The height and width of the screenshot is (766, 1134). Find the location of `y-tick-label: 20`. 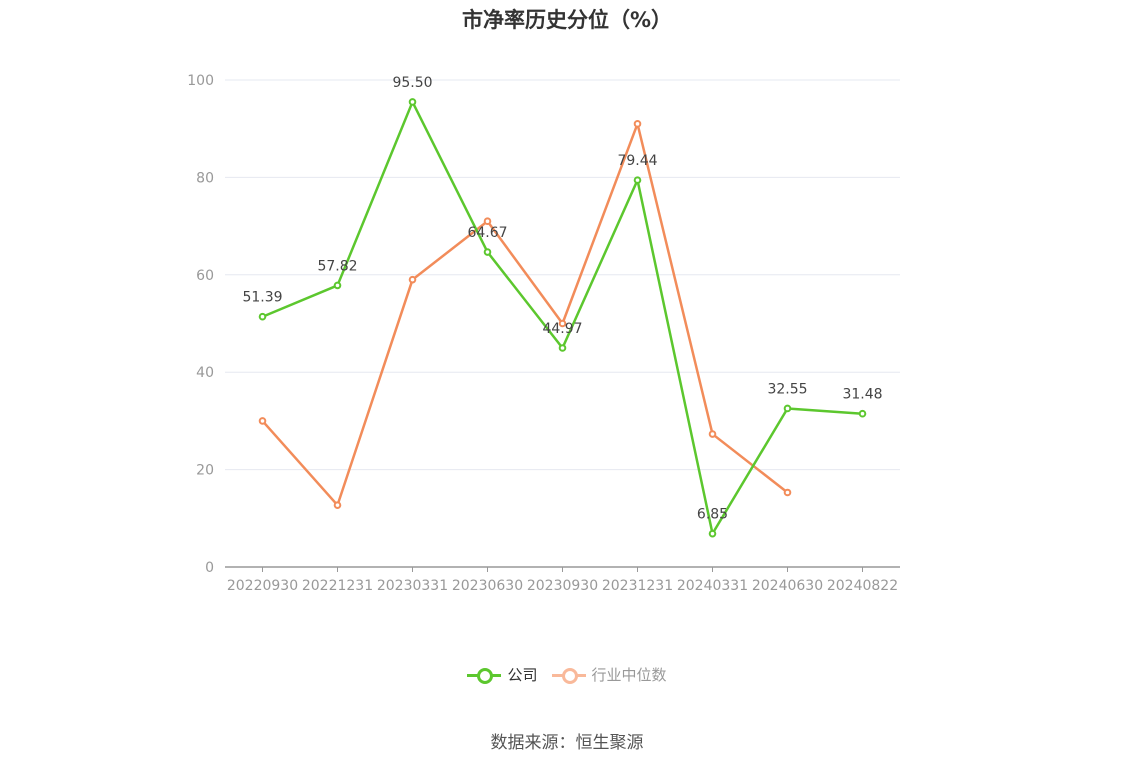

y-tick-label: 20 is located at coordinates (205, 471).